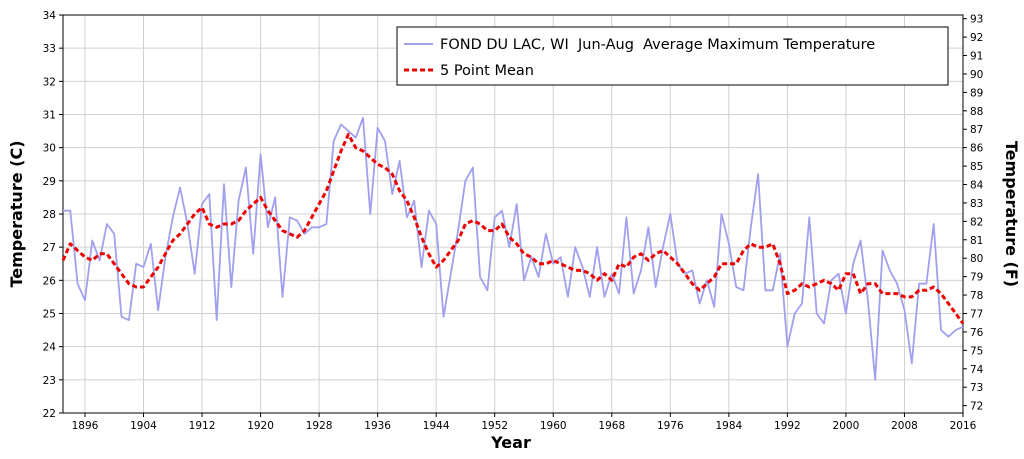 This screenshot has height=459, width=1024. I want to click on right-tick-label: 87, so click(976, 130).